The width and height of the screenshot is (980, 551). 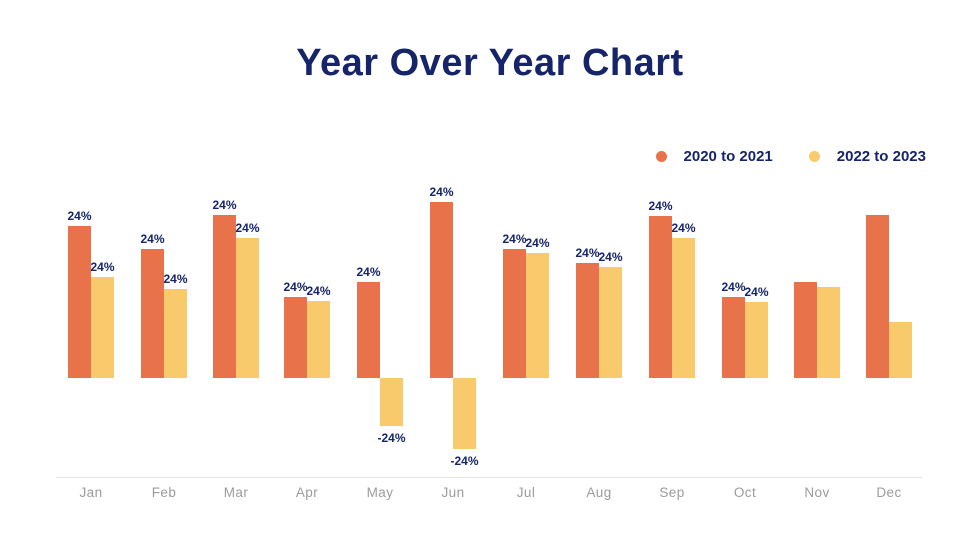 I want to click on bar-2022-to-2023-dec, so click(x=900, y=350).